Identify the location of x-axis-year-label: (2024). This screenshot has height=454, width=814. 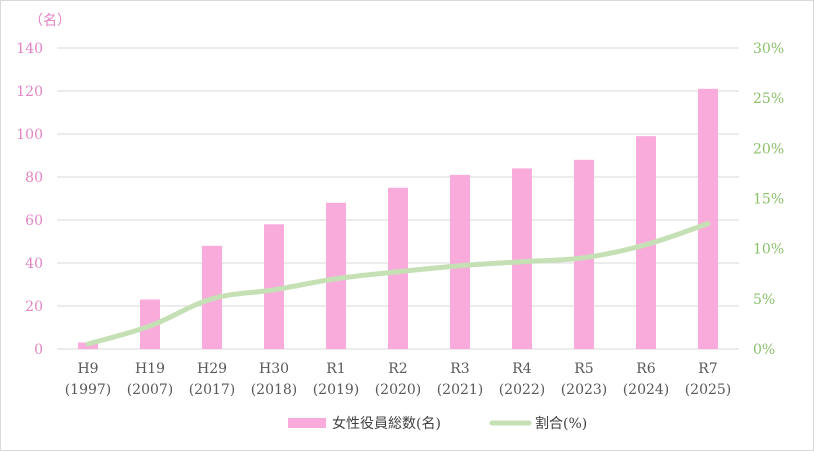
(646, 390).